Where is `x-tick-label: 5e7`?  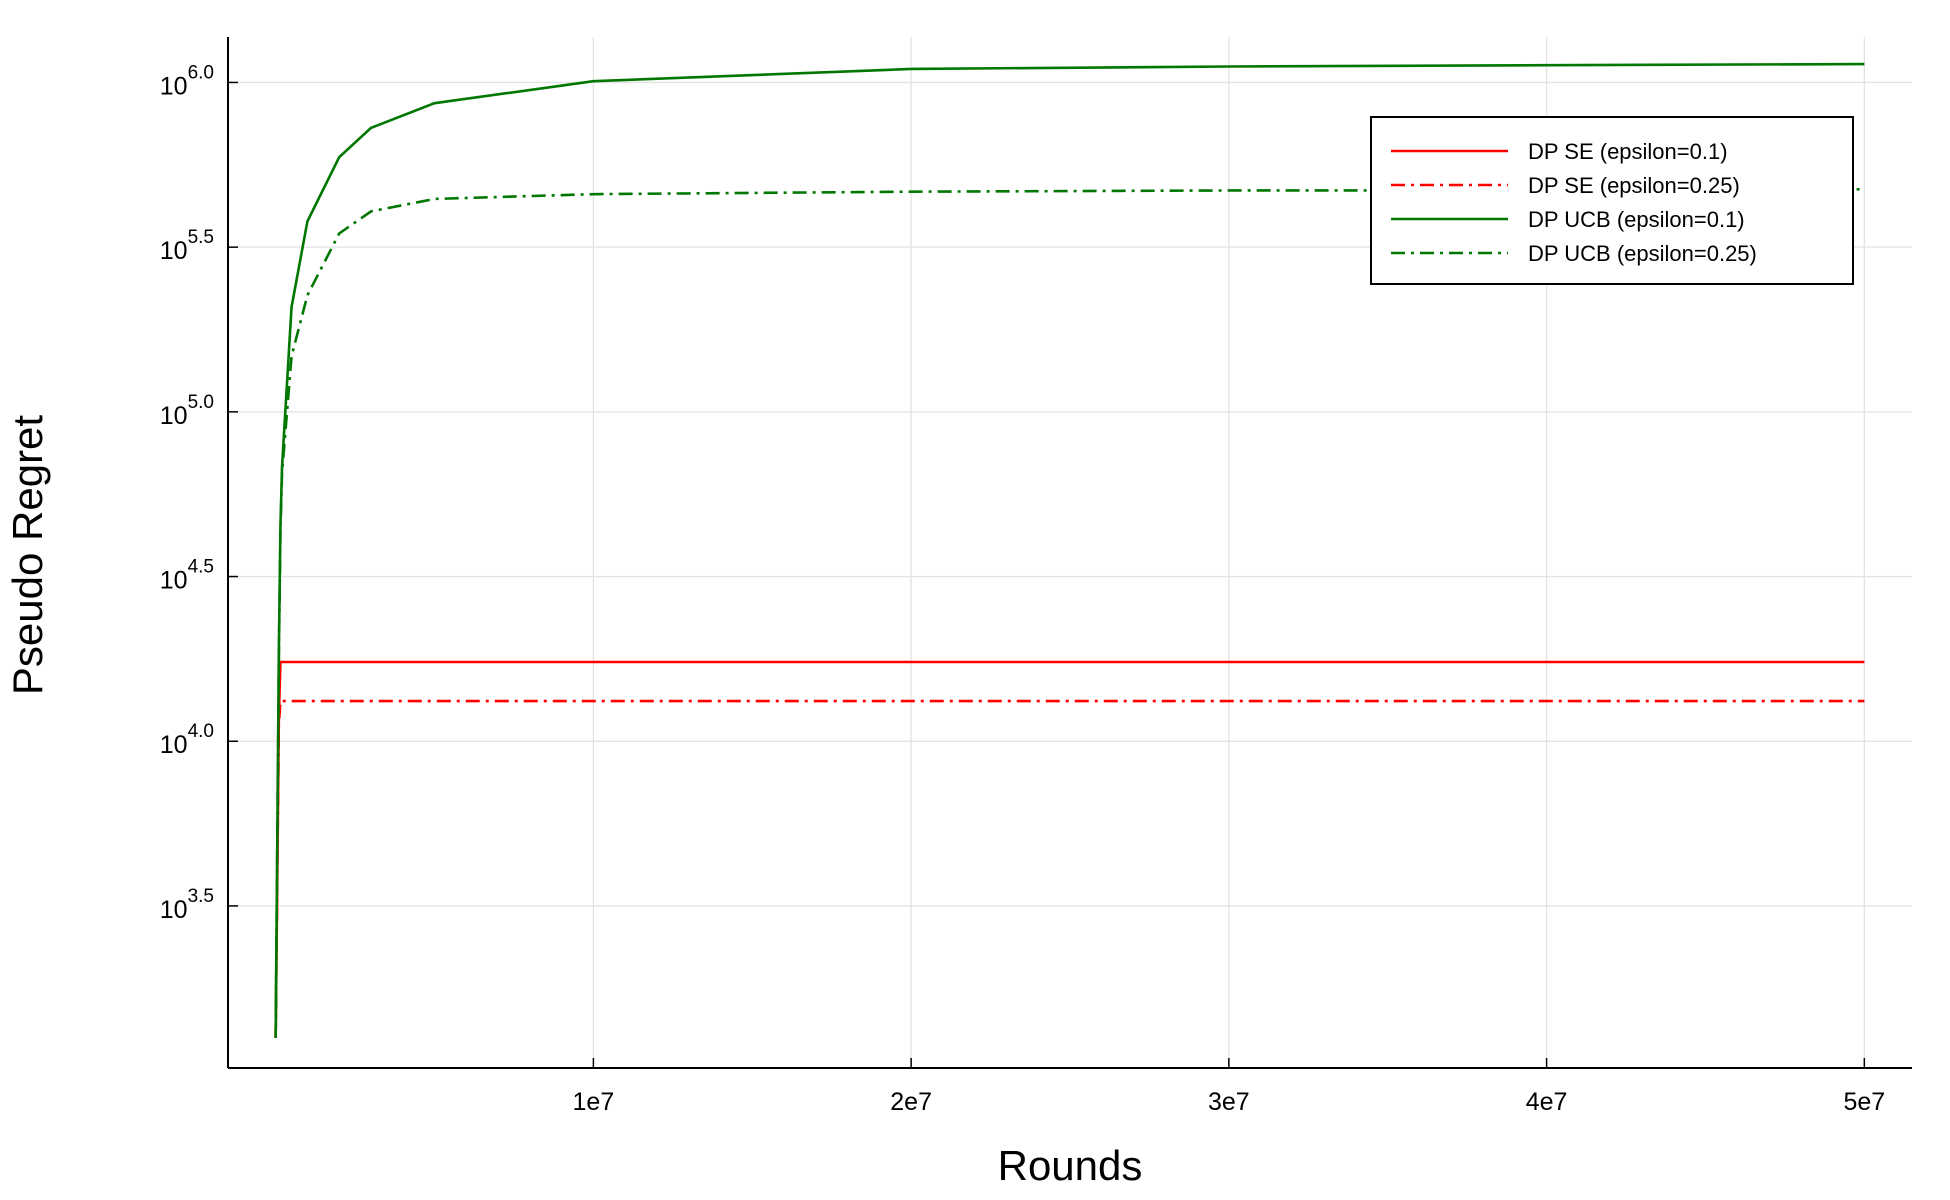 x-tick-label: 5e7 is located at coordinates (1864, 1102).